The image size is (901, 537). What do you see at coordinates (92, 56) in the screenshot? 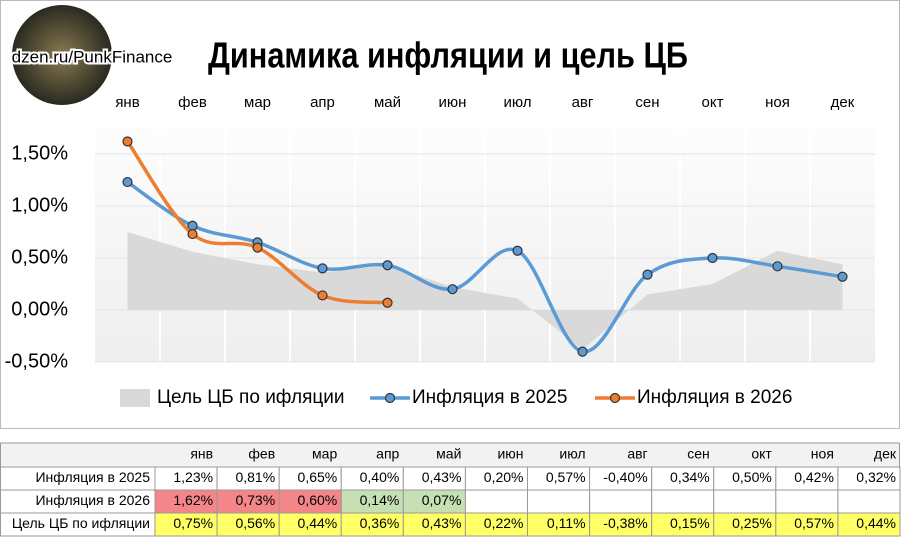
I see `subtitle: dzen.ru/PunkFinance` at bounding box center [92, 56].